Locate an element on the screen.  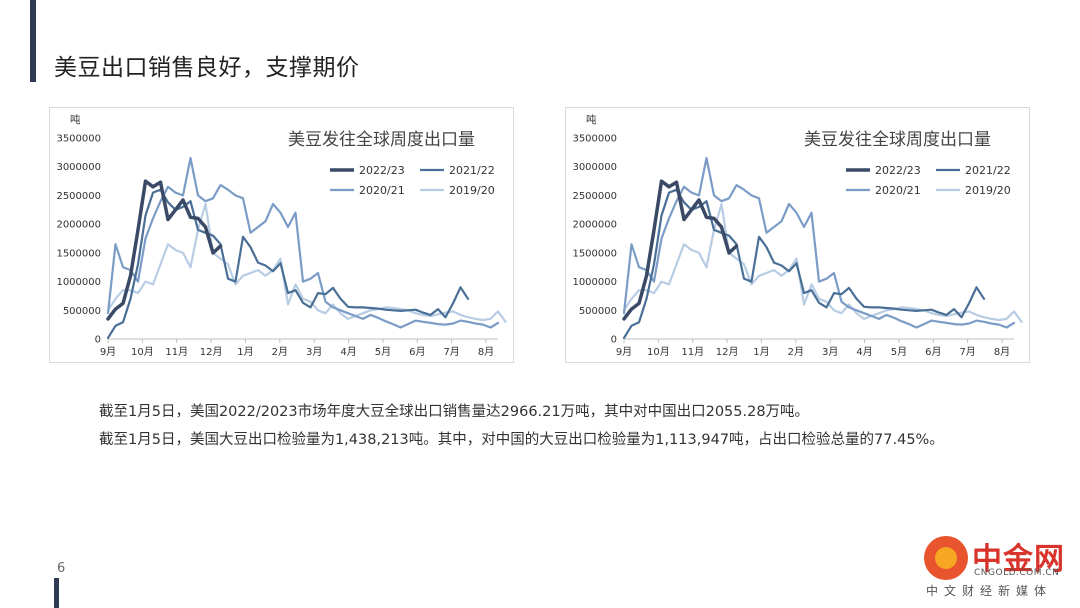
brand-logo: 中金网 CNGOLD.COM.CN 中文财经新媒体 is located at coordinates (992, 565).